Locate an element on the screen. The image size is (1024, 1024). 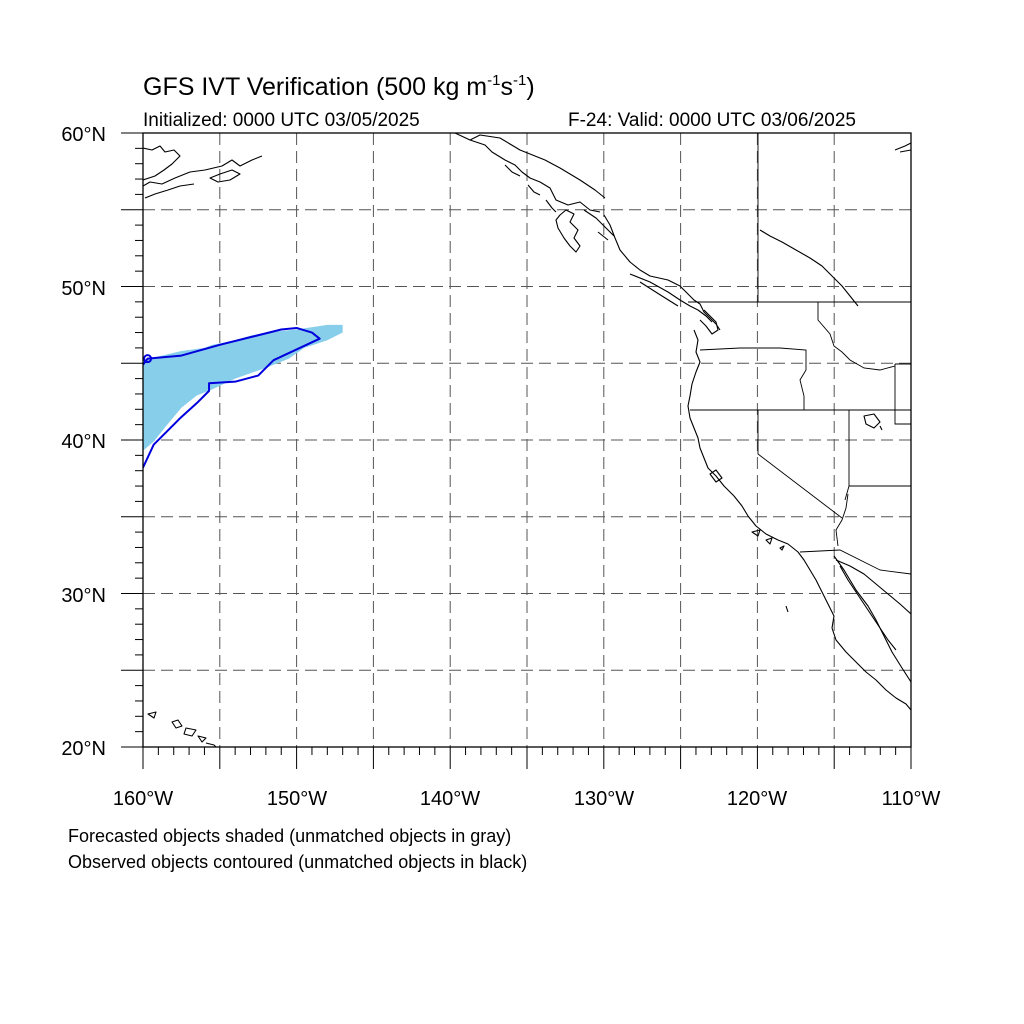
valid-time: F-24: Valid: 0000 UTC 03/06/2025 is located at coordinates (712, 120).